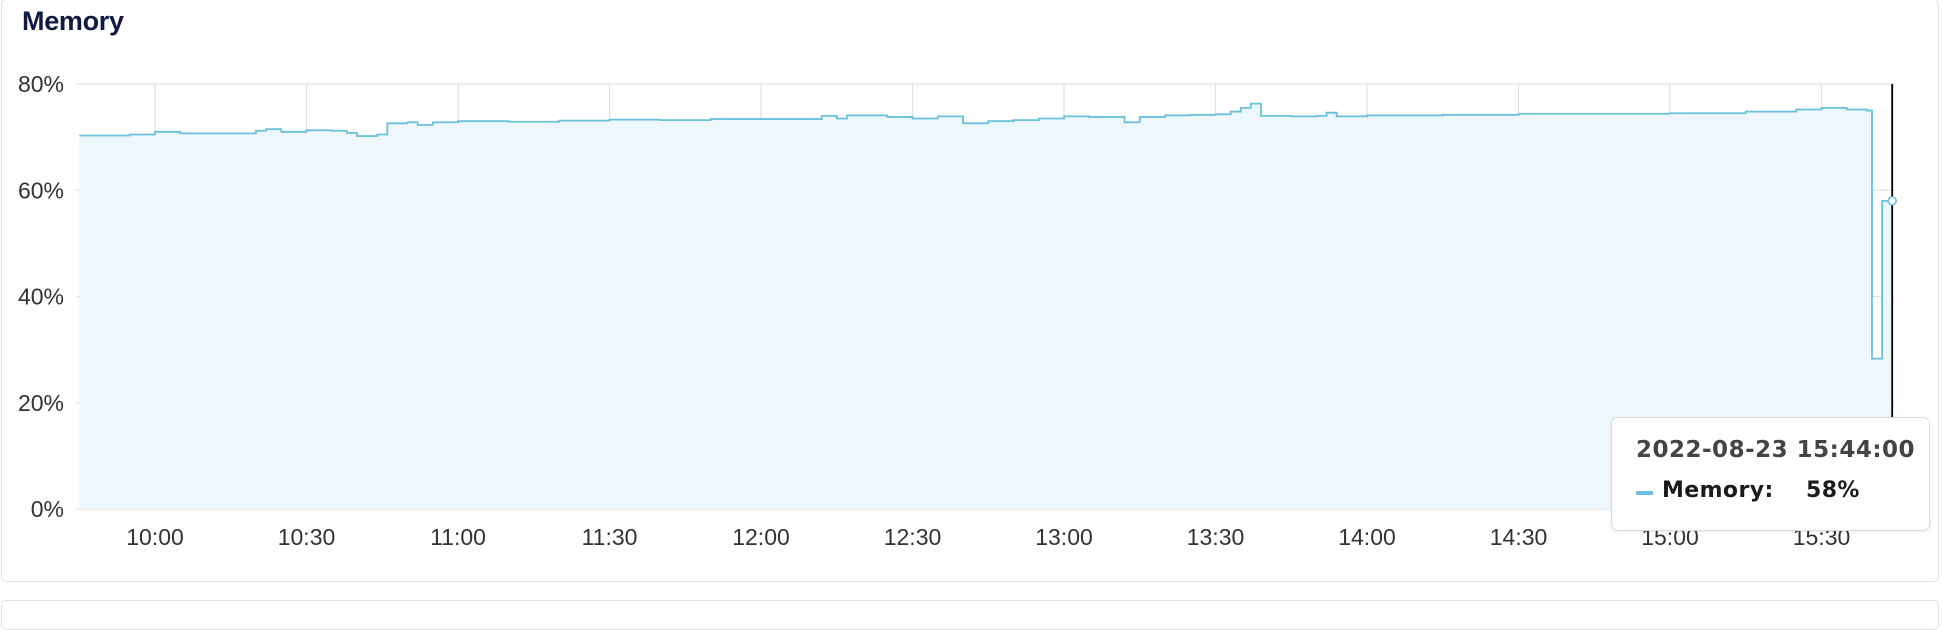 The height and width of the screenshot is (630, 1942). Describe the element at coordinates (1644, 493) in the screenshot. I see `series-swatch-icon` at that location.